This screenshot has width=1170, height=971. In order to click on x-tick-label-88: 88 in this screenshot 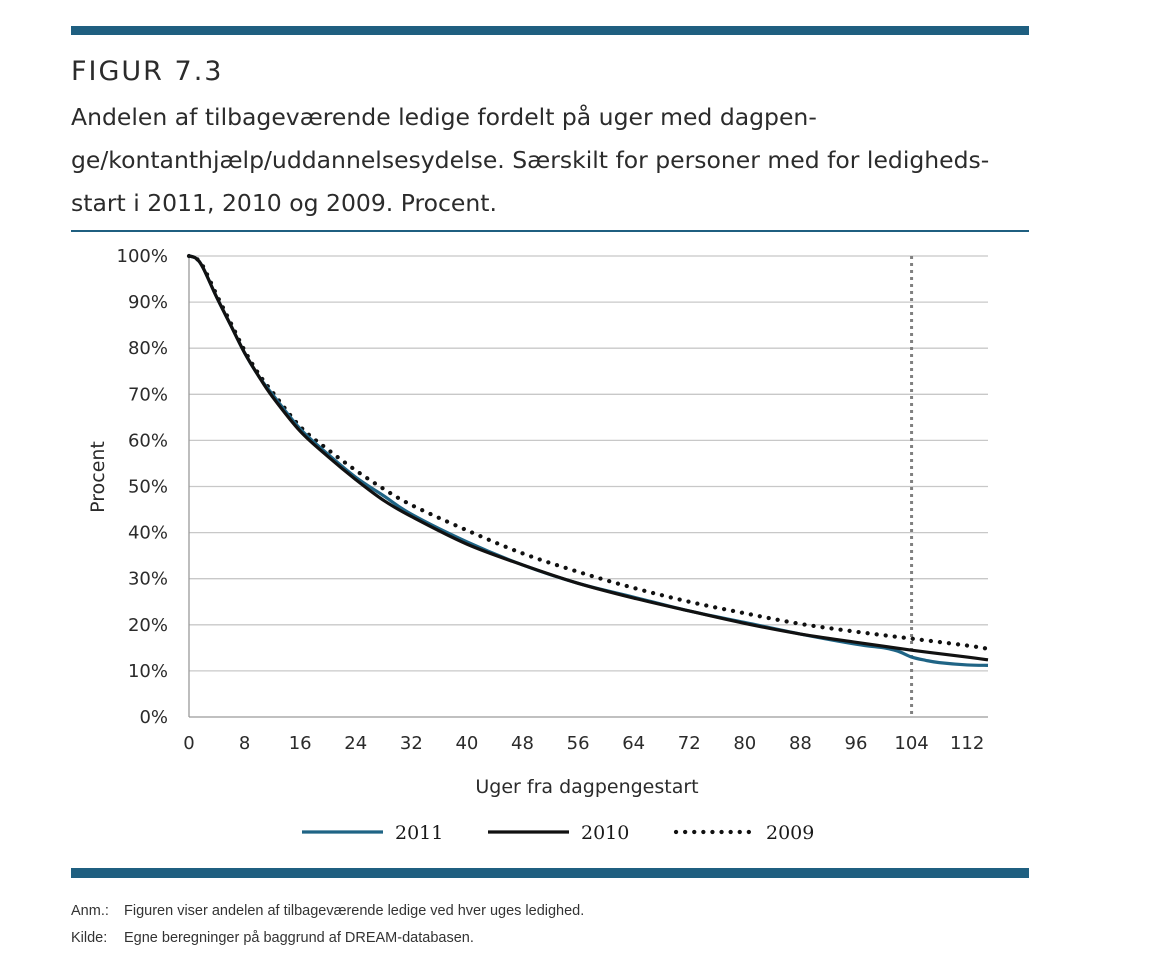, I will do `click(800, 743)`.